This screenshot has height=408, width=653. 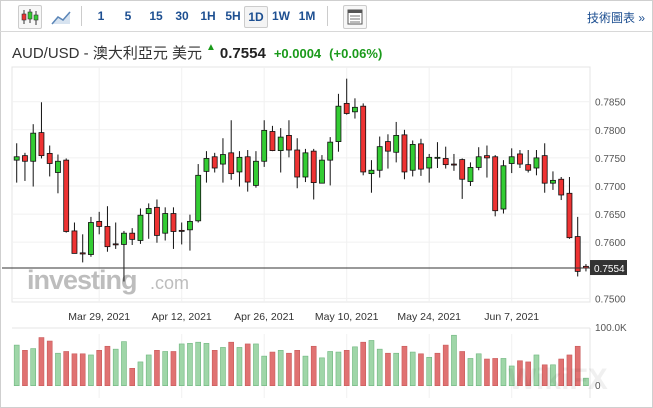 I want to click on table-view-button, so click(x=355, y=17).